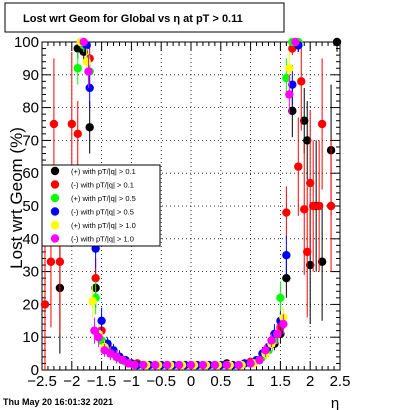 Image resolution: width=400 pixels, height=410 pixels. What do you see at coordinates (30, 337) in the screenshot?
I see `y-tick-label: 10` at bounding box center [30, 337].